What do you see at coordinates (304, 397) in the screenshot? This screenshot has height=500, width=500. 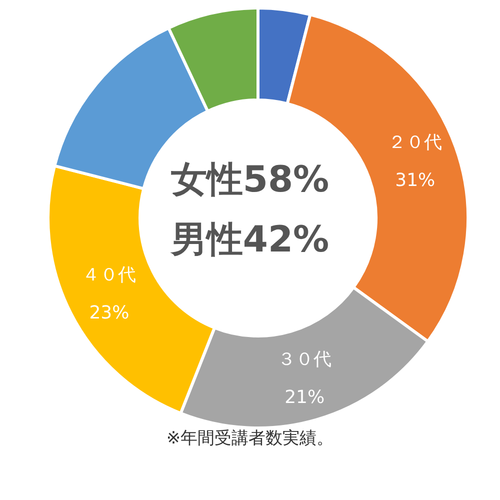 I see `data-label: 21%` at bounding box center [304, 397].